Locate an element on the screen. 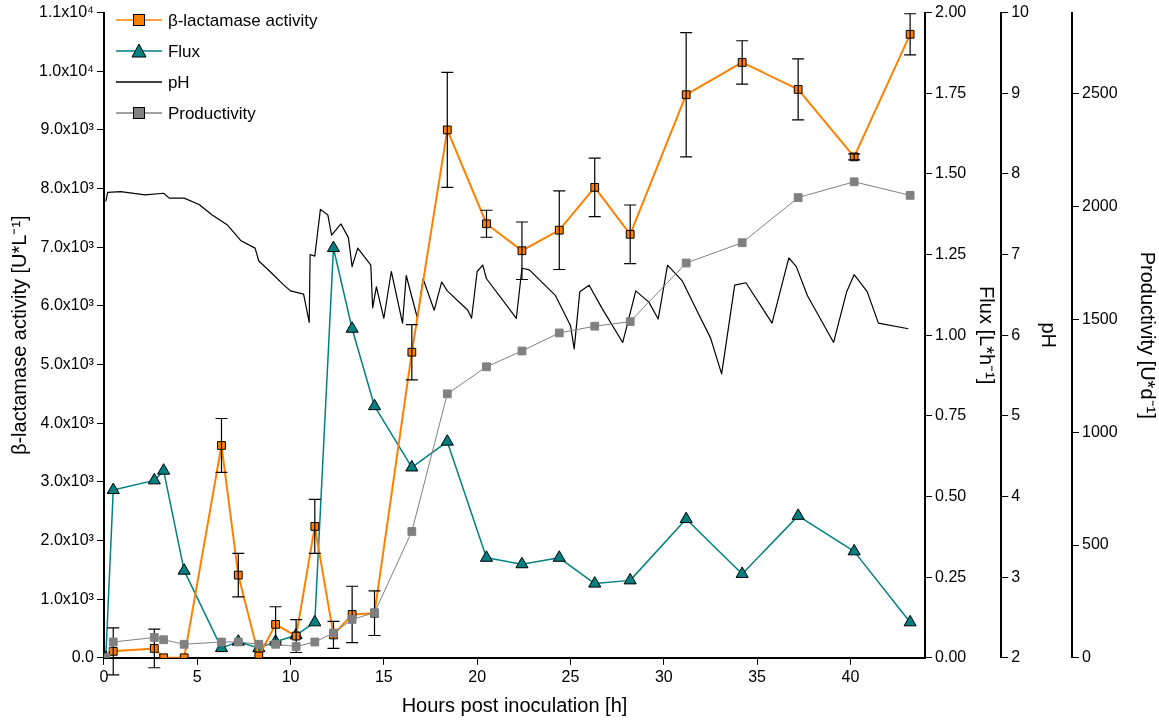 The height and width of the screenshot is (726, 1159). y3-tick-label: 7 is located at coordinates (1016, 253).